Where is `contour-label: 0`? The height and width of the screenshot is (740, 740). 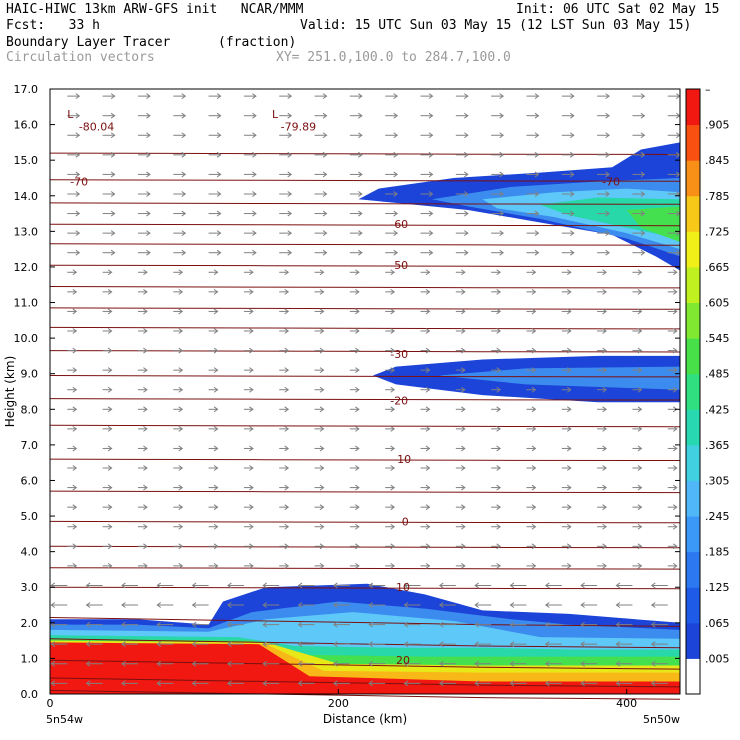
contour-label: 0 is located at coordinates (405, 521).